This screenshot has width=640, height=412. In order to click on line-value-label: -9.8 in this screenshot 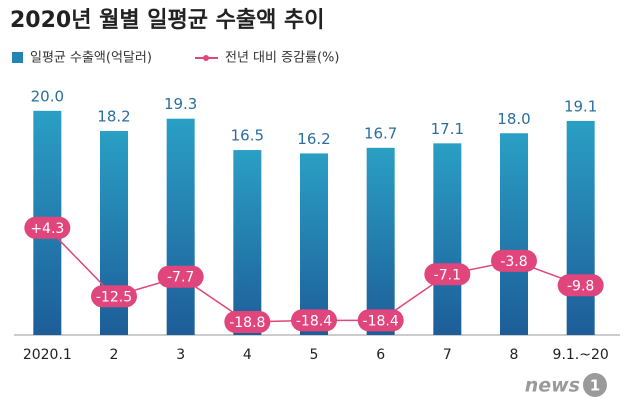, I will do `click(580, 286)`.